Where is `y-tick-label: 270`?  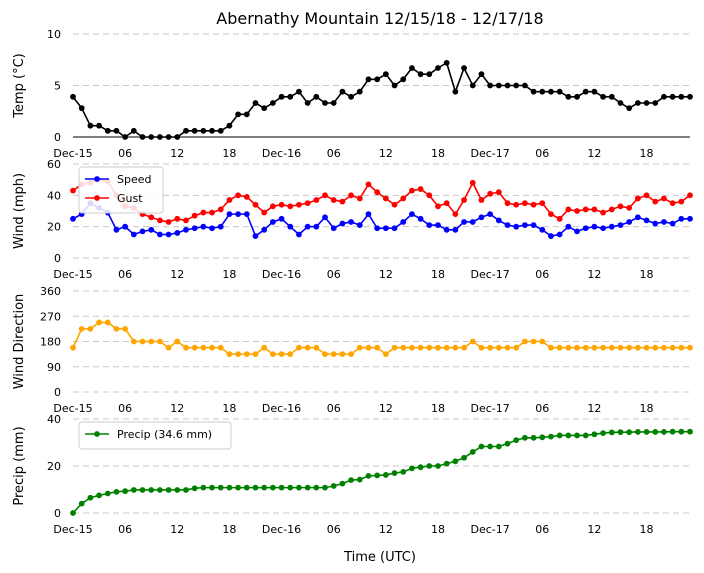
y-tick-label: 270 is located at coordinates (50, 316).